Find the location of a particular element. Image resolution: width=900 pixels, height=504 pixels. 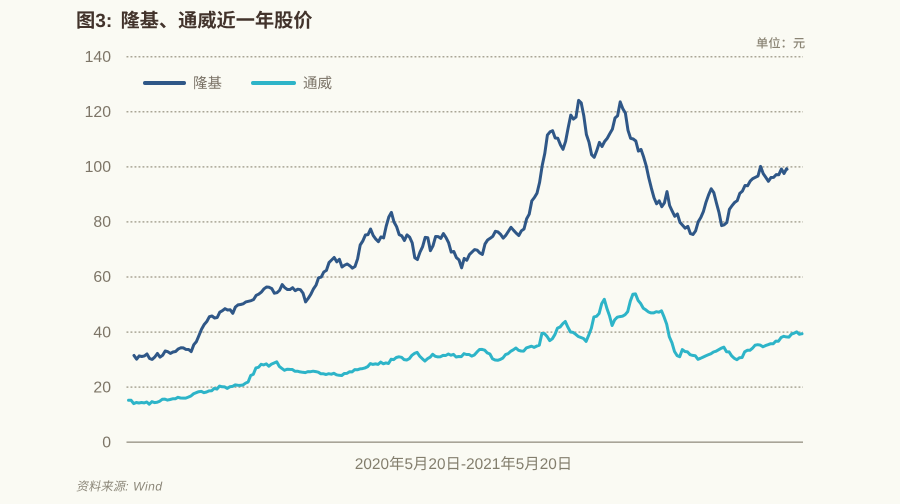

svg-text: 40 is located at coordinates (102, 332).